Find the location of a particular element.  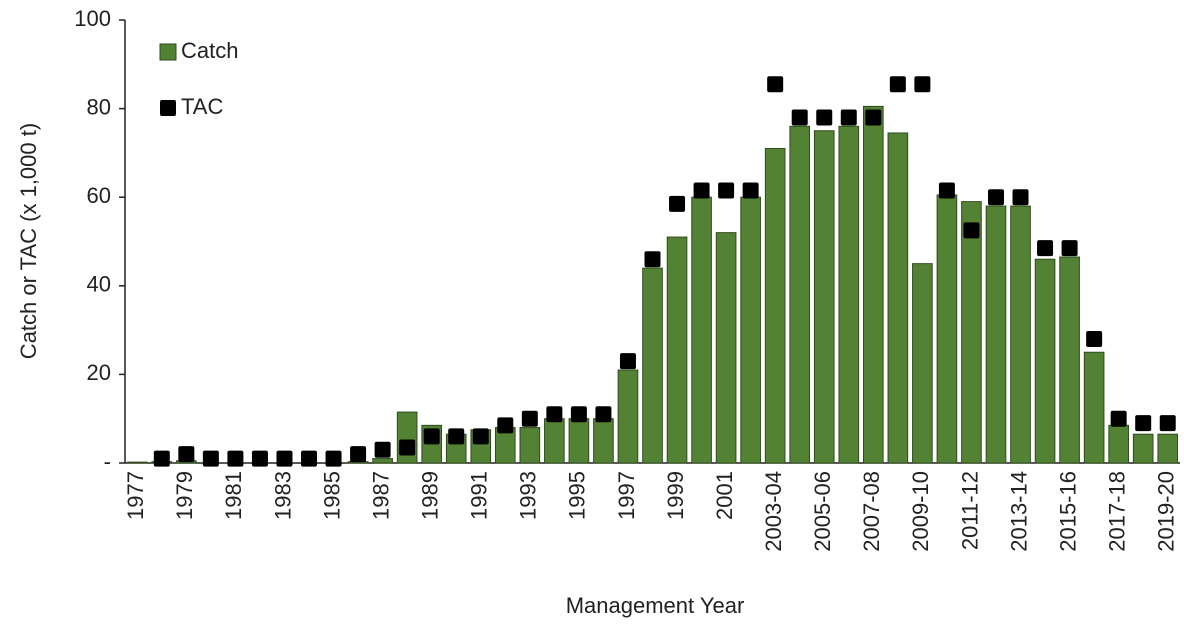

y-axis-title: Catch or TAC (x 1,000 t) is located at coordinates (28, 241).